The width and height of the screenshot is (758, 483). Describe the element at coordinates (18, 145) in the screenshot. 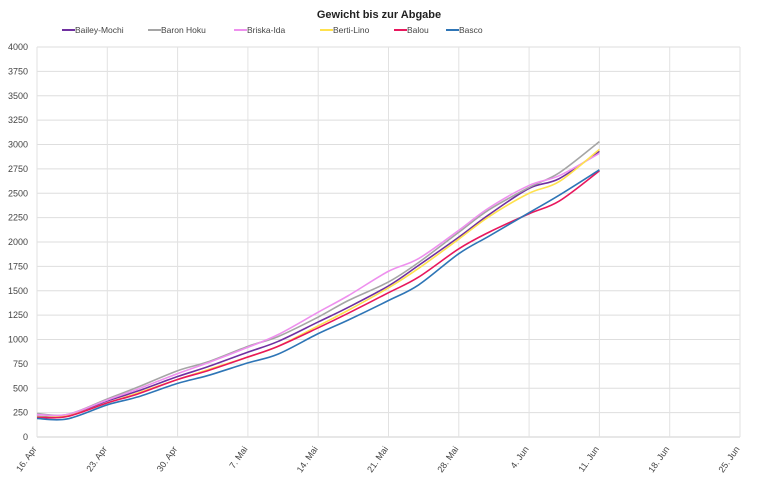

I see `y-tick-label: 3000` at that location.